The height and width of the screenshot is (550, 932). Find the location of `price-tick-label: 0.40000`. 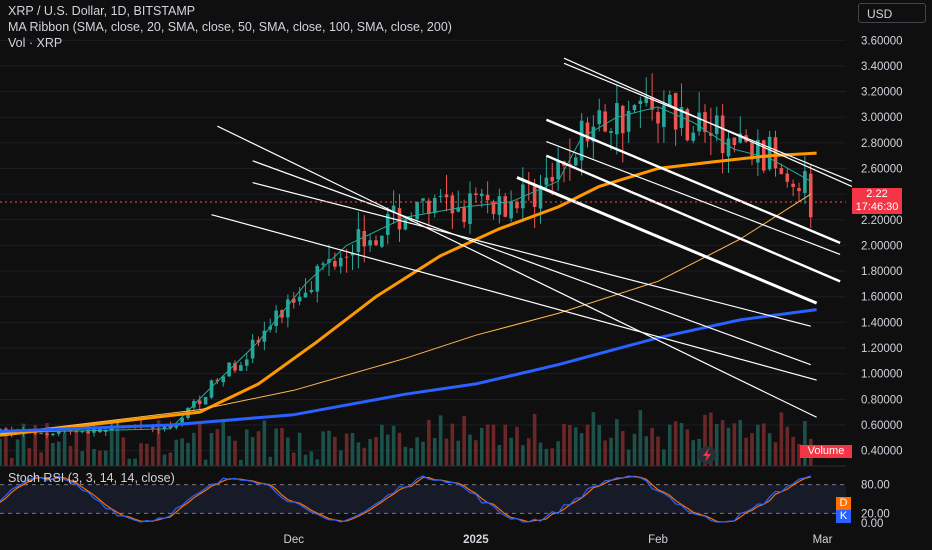

price-tick-label: 0.40000 is located at coordinates (882, 452).